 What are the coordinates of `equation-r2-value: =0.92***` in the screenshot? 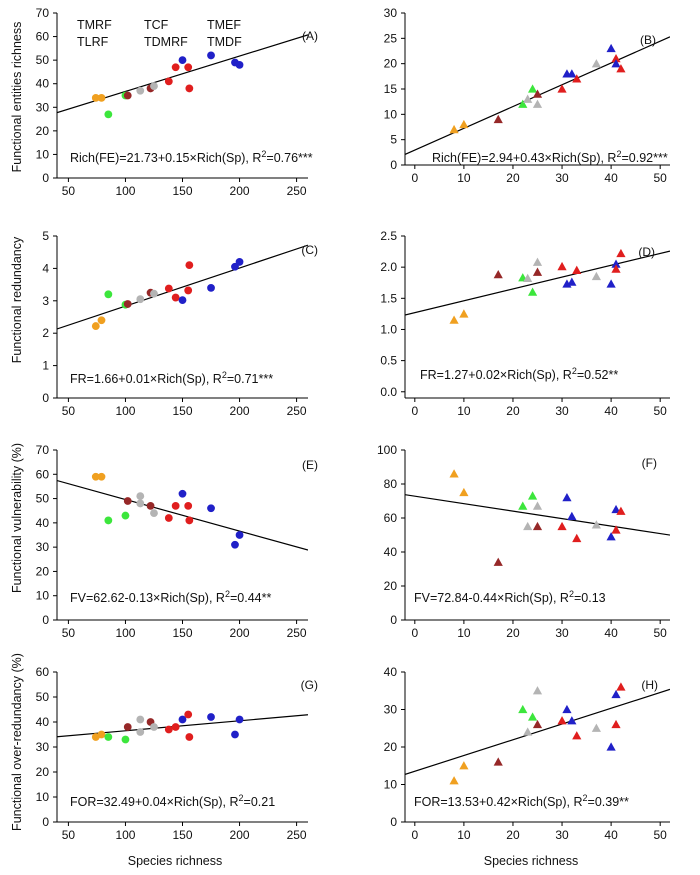 It's located at (644, 158).